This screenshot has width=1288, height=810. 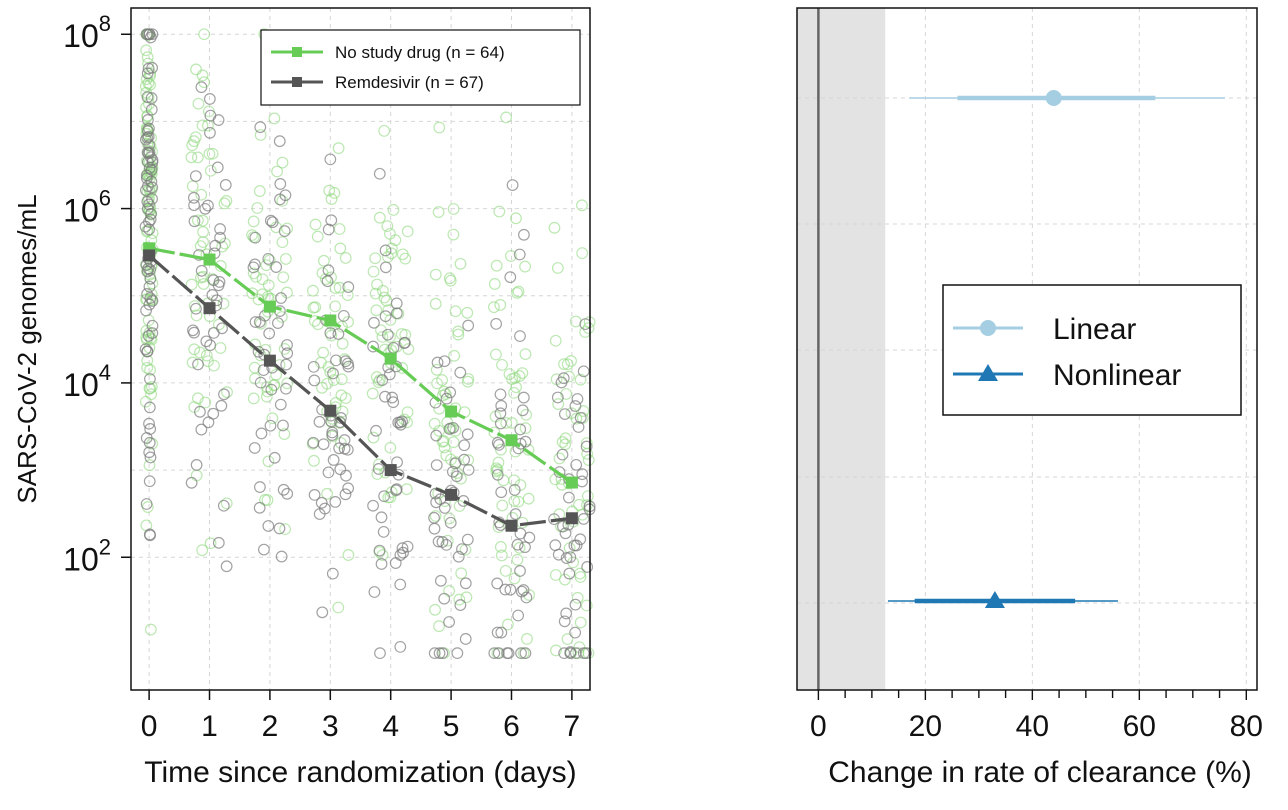 I want to click on x-tick-label-3: 3, so click(x=330, y=726).